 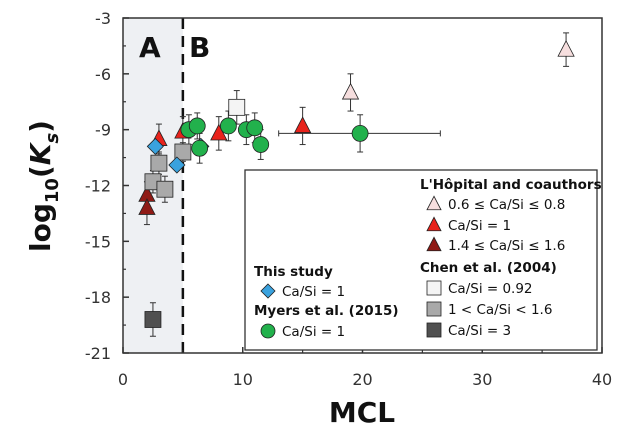 I want to click on region-label-a: A, so click(x=150, y=47).